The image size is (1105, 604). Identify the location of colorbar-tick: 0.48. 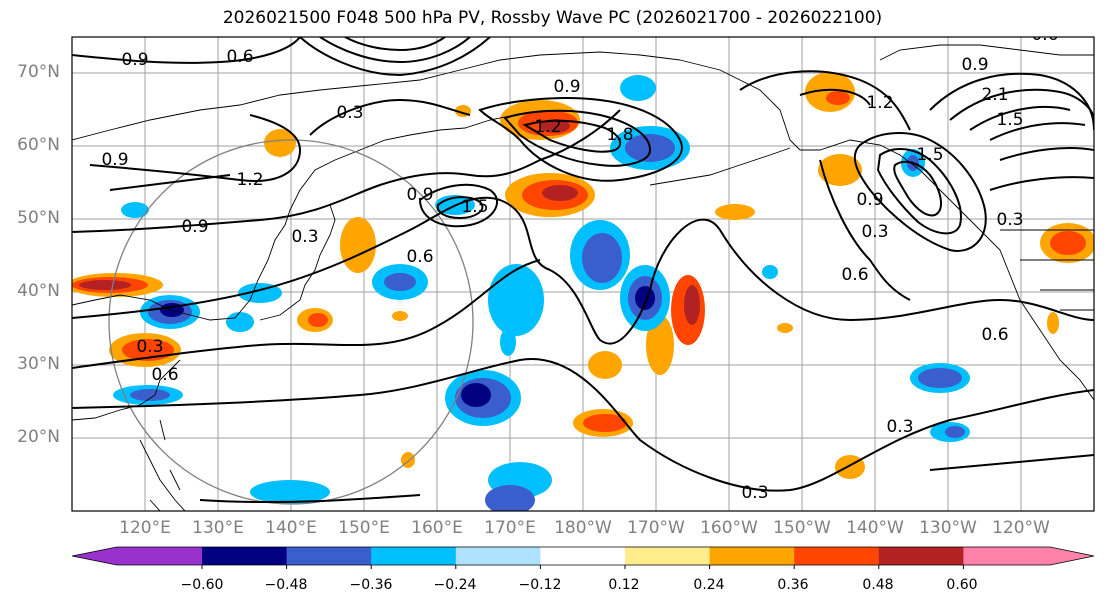
(878, 585).